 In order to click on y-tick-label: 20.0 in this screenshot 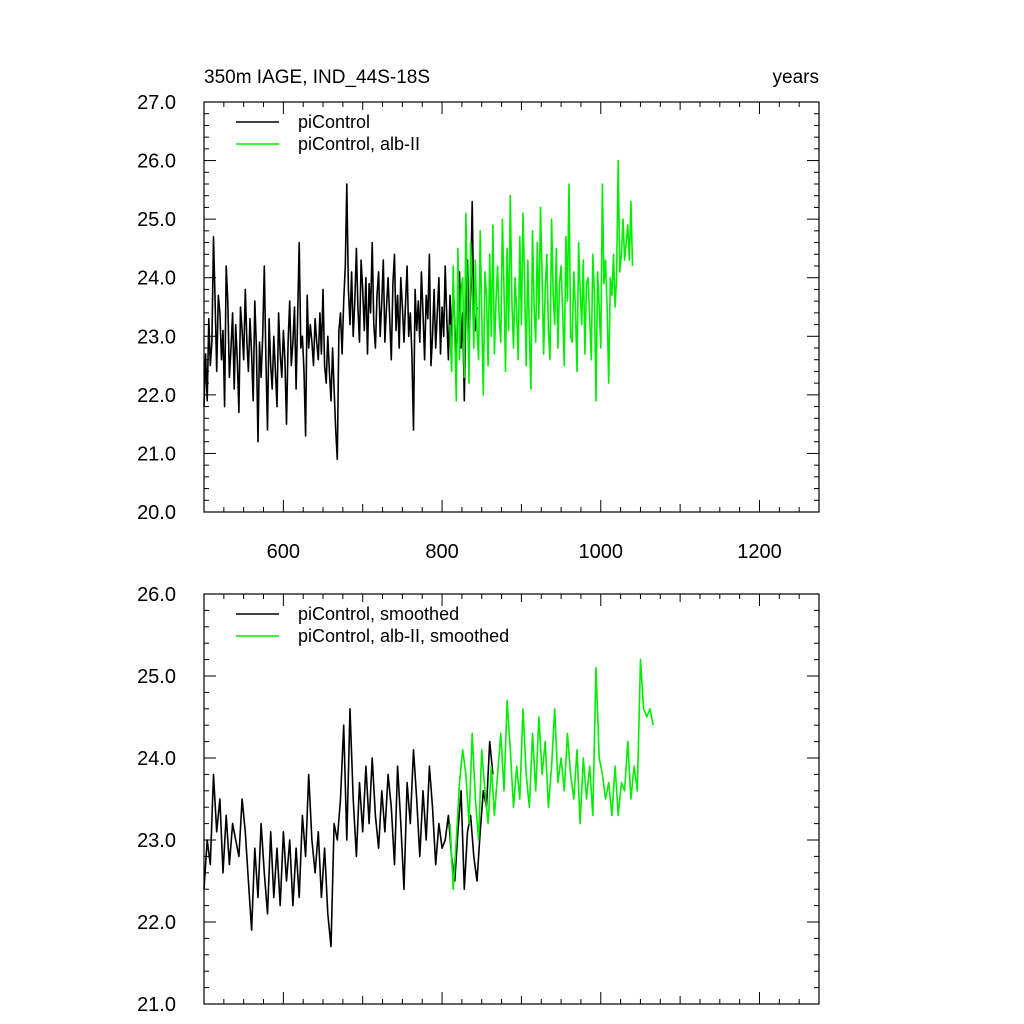, I will do `click(156, 513)`.